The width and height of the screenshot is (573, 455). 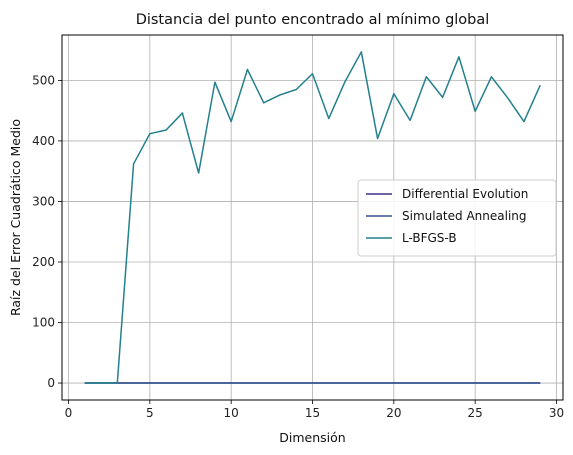 What do you see at coordinates (231, 413) in the screenshot?
I see `x-tick-label: 10` at bounding box center [231, 413].